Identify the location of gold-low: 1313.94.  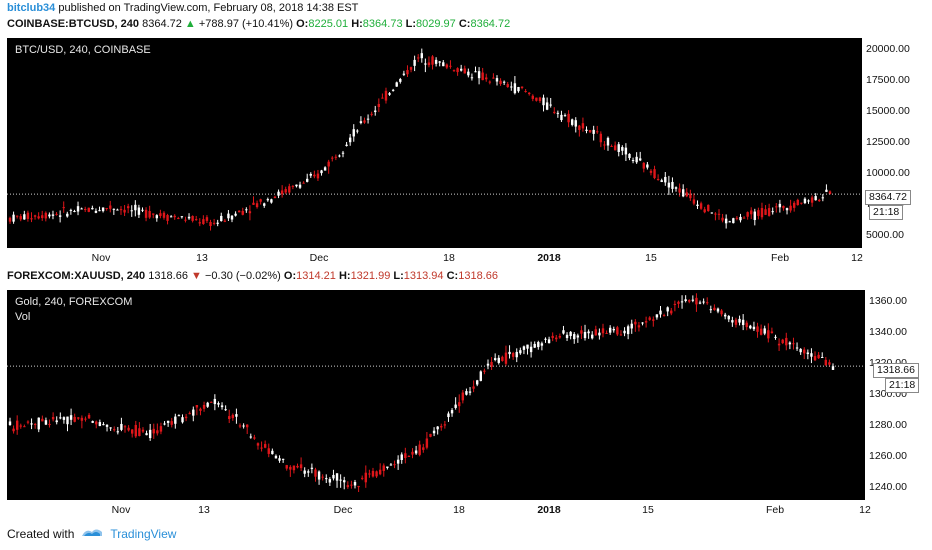
(423, 276).